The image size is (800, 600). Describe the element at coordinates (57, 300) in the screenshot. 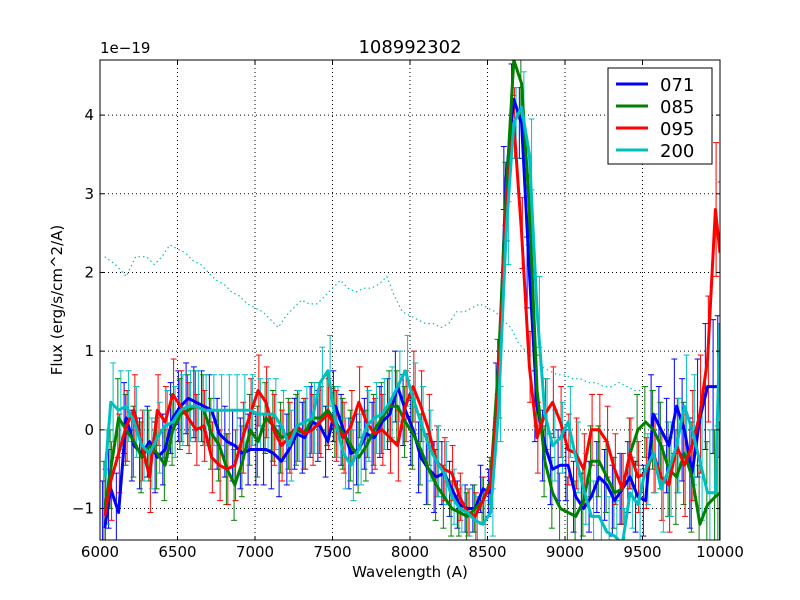

I see `y-axis-label: Flux (erg/s/cm^2/A)` at that location.